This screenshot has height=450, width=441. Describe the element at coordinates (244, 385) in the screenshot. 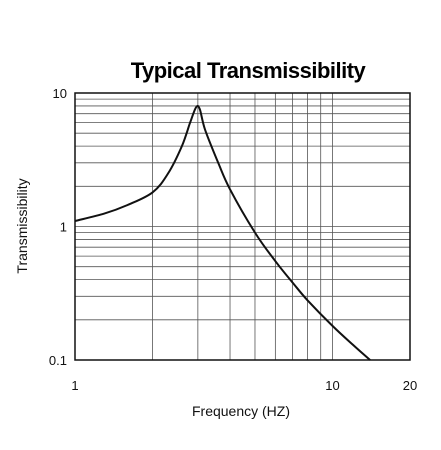

I see `x-tick-labels: 1 10 20` at that location.